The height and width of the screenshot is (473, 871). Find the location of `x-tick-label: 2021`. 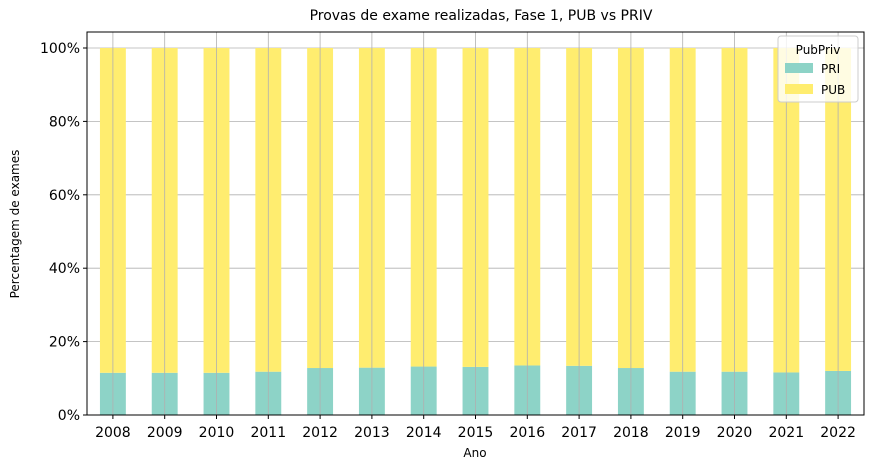

x-tick-label: 2021 is located at coordinates (786, 433).